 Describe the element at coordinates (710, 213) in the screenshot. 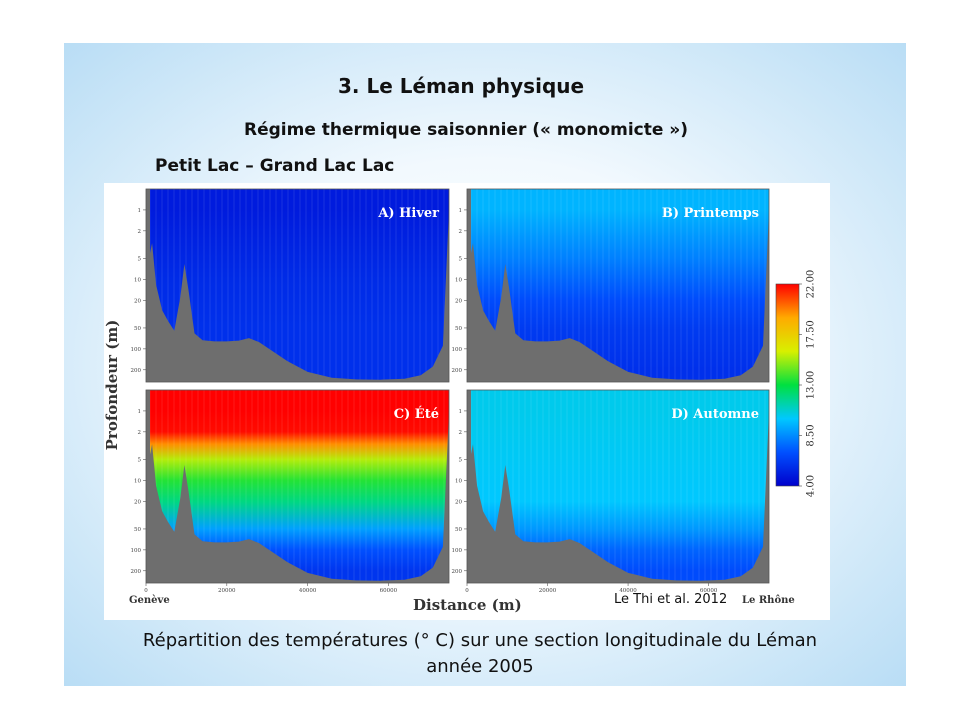

I see `panel-label: B) Printemps` at that location.